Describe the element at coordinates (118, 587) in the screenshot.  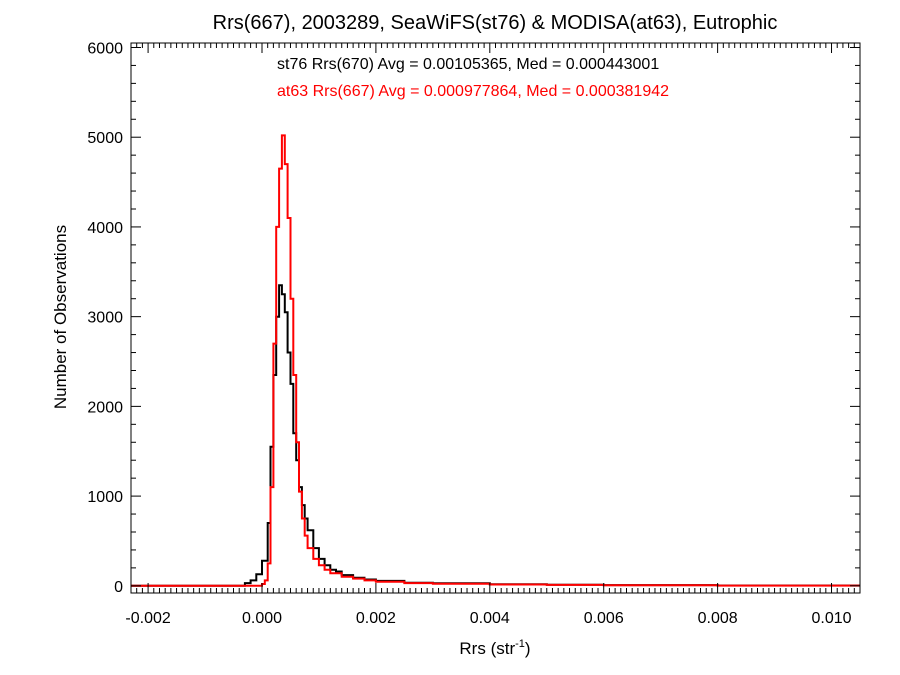
I see `y-tick-label: 0` at that location.